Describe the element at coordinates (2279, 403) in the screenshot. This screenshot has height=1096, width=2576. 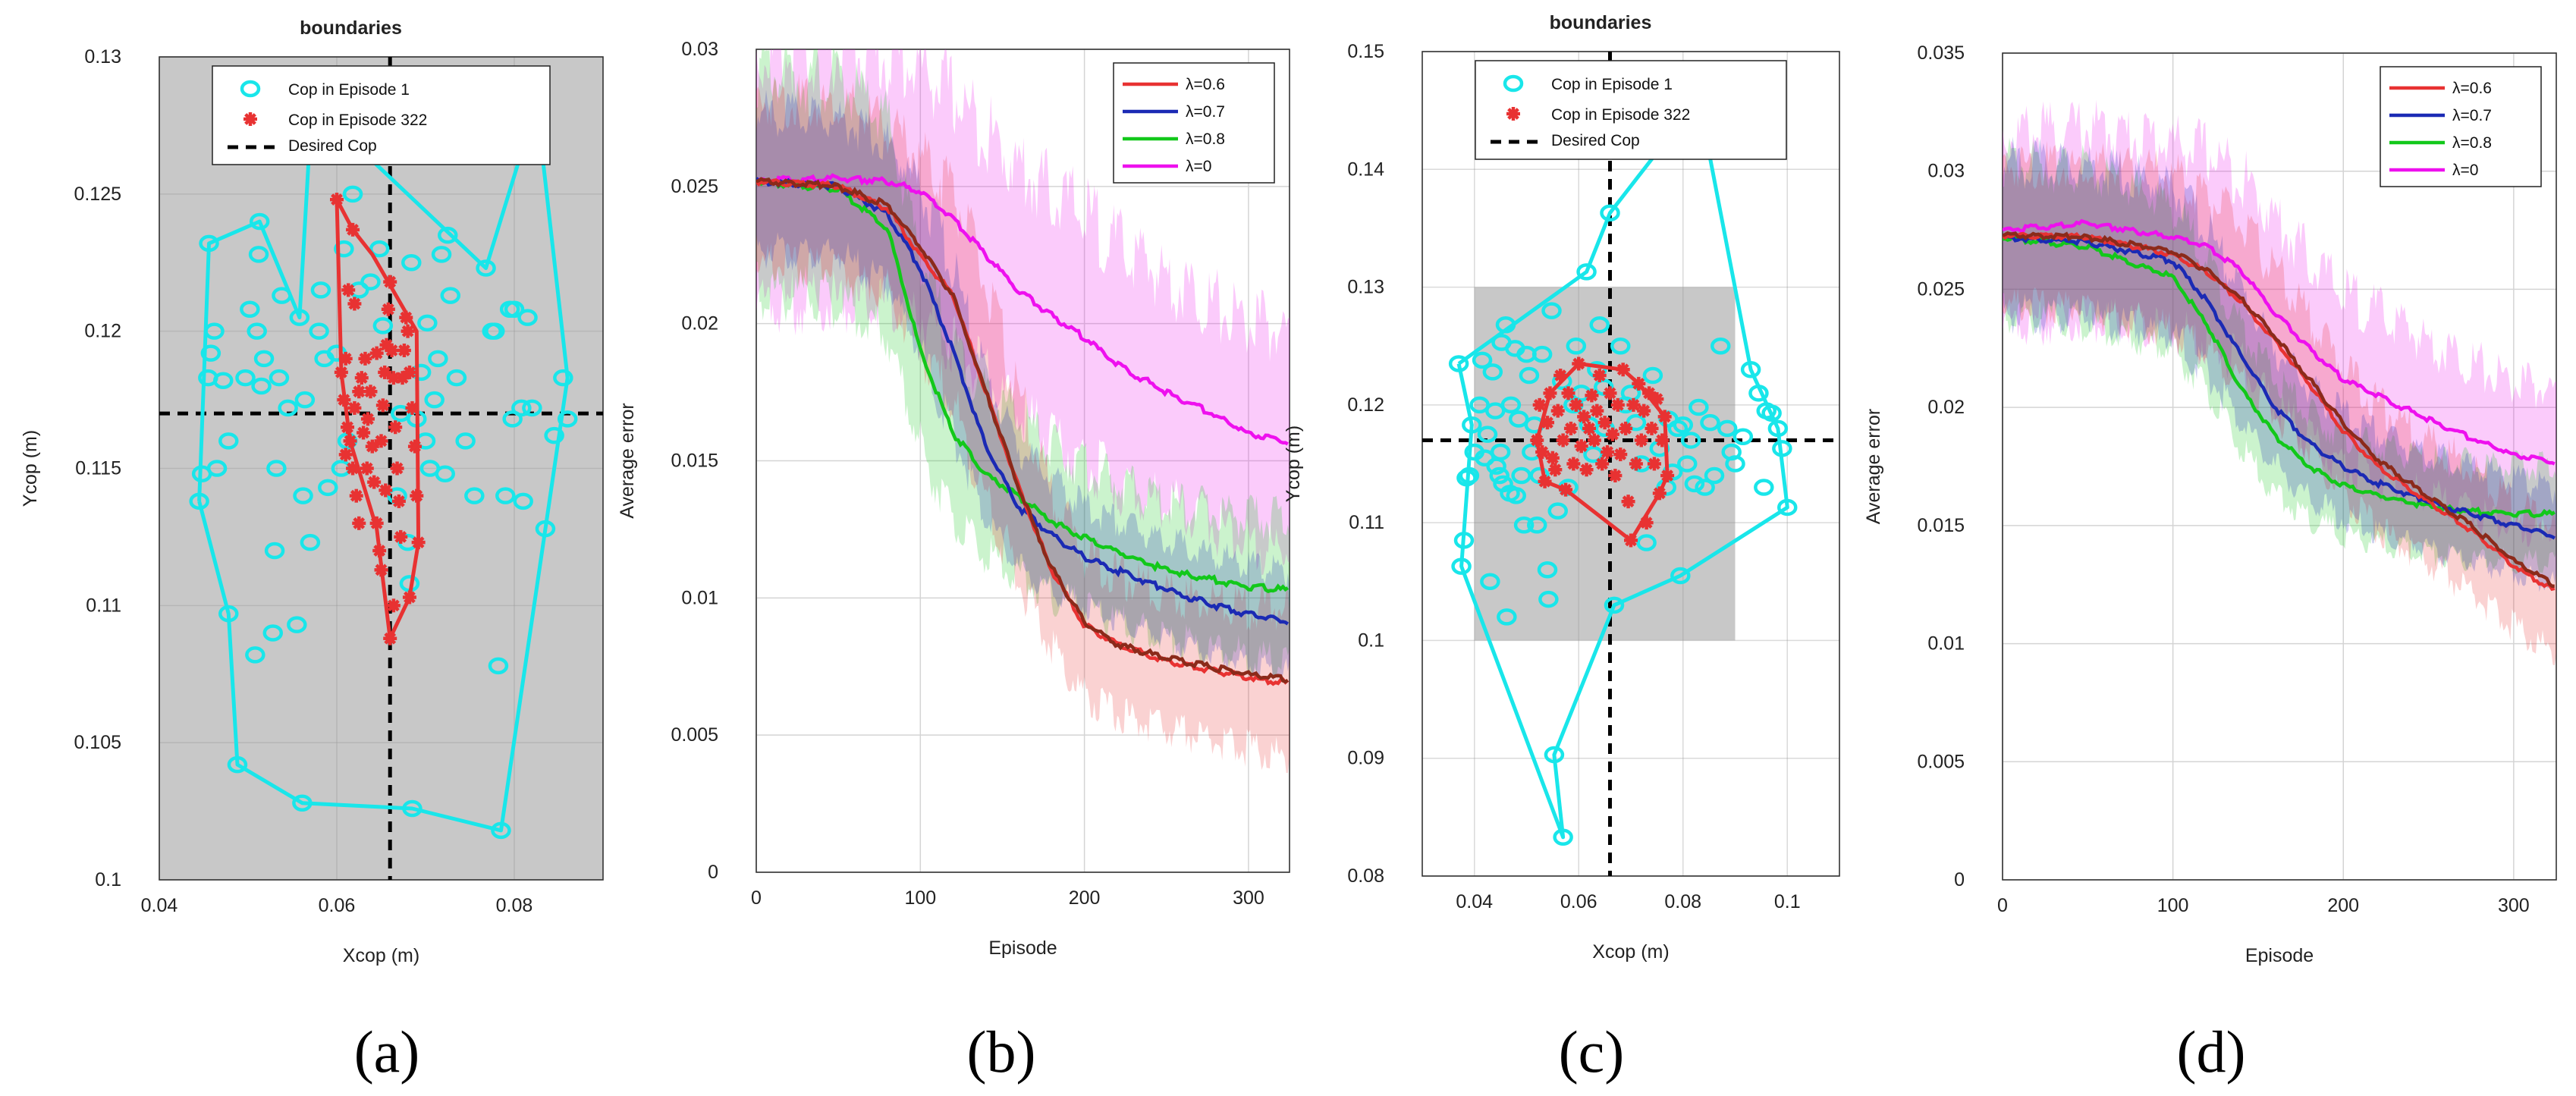
I see `band-red` at that location.